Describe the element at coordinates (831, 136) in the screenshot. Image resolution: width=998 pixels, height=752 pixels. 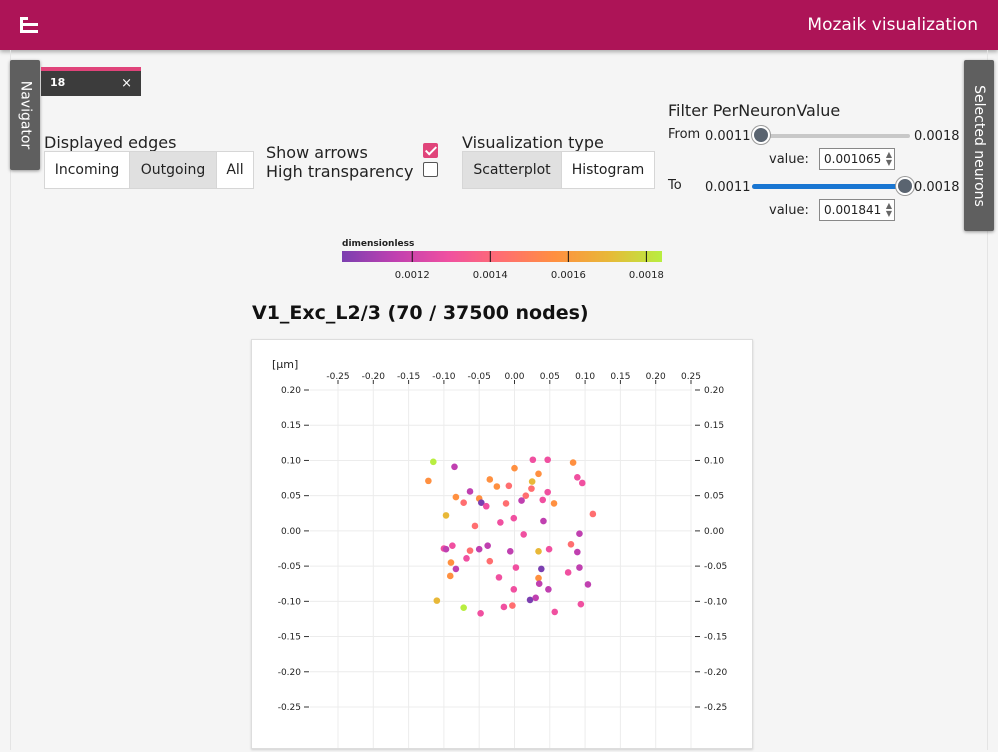
I see `filter-from-slider-track` at that location.